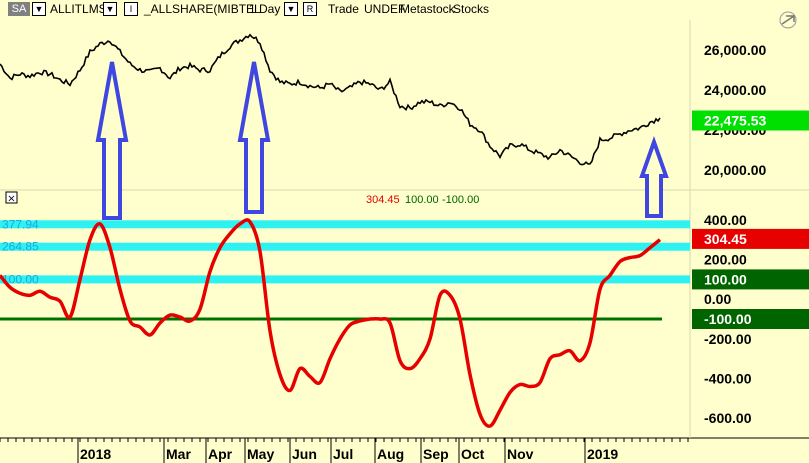  What do you see at coordinates (383, 200) in the screenshot?
I see `osc-header-value: 304.45` at bounding box center [383, 200].